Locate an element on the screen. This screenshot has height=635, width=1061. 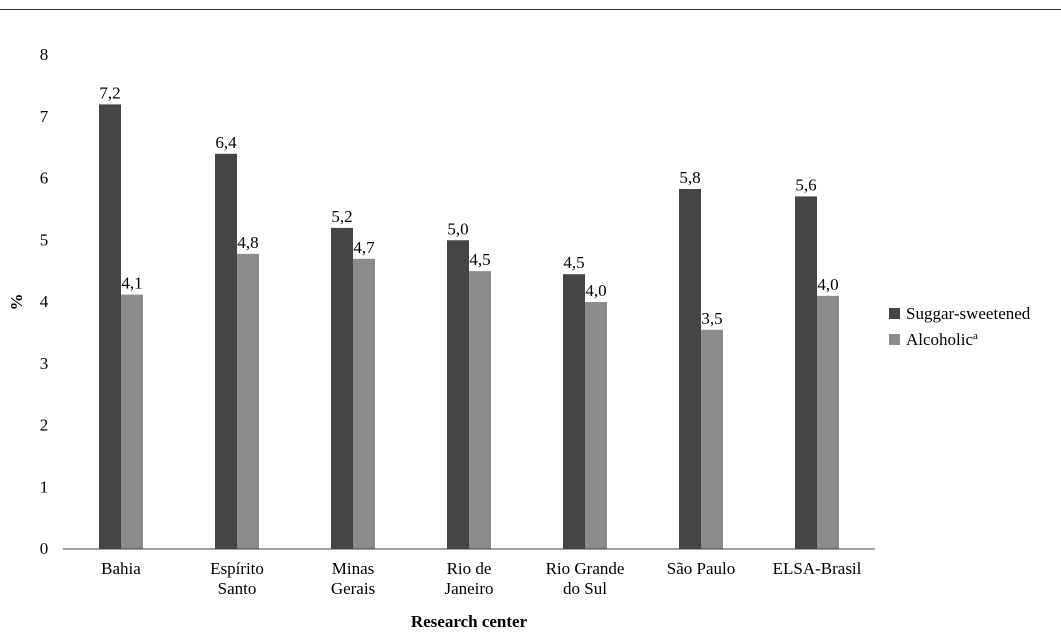
legend-label: Alcoholica is located at coordinates (942, 339).